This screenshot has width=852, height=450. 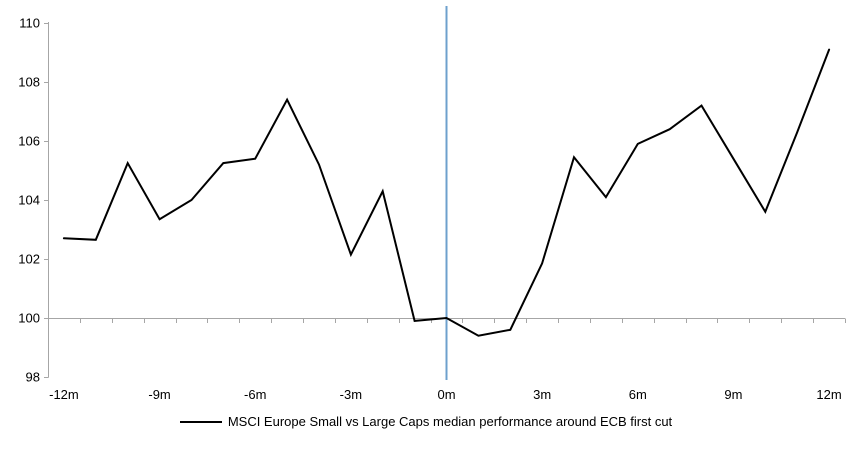 What do you see at coordinates (64, 394) in the screenshot?
I see `x-axis-tick-label: -12m` at bounding box center [64, 394].